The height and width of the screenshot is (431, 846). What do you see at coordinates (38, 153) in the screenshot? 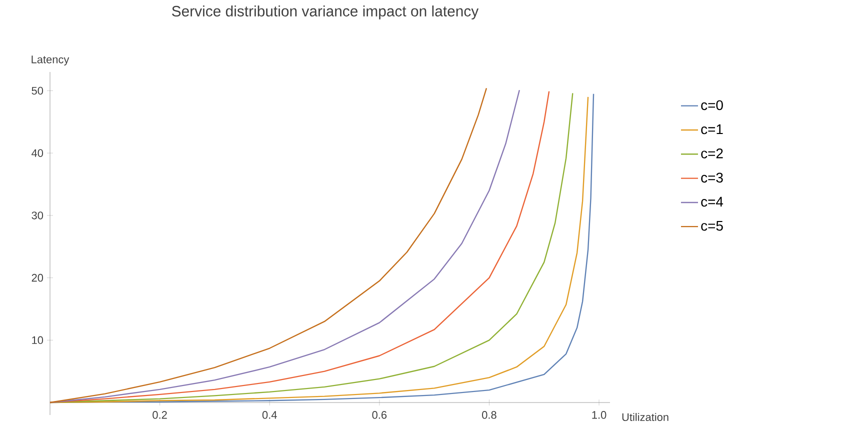
I see `y-tick-label: 40` at bounding box center [38, 153].